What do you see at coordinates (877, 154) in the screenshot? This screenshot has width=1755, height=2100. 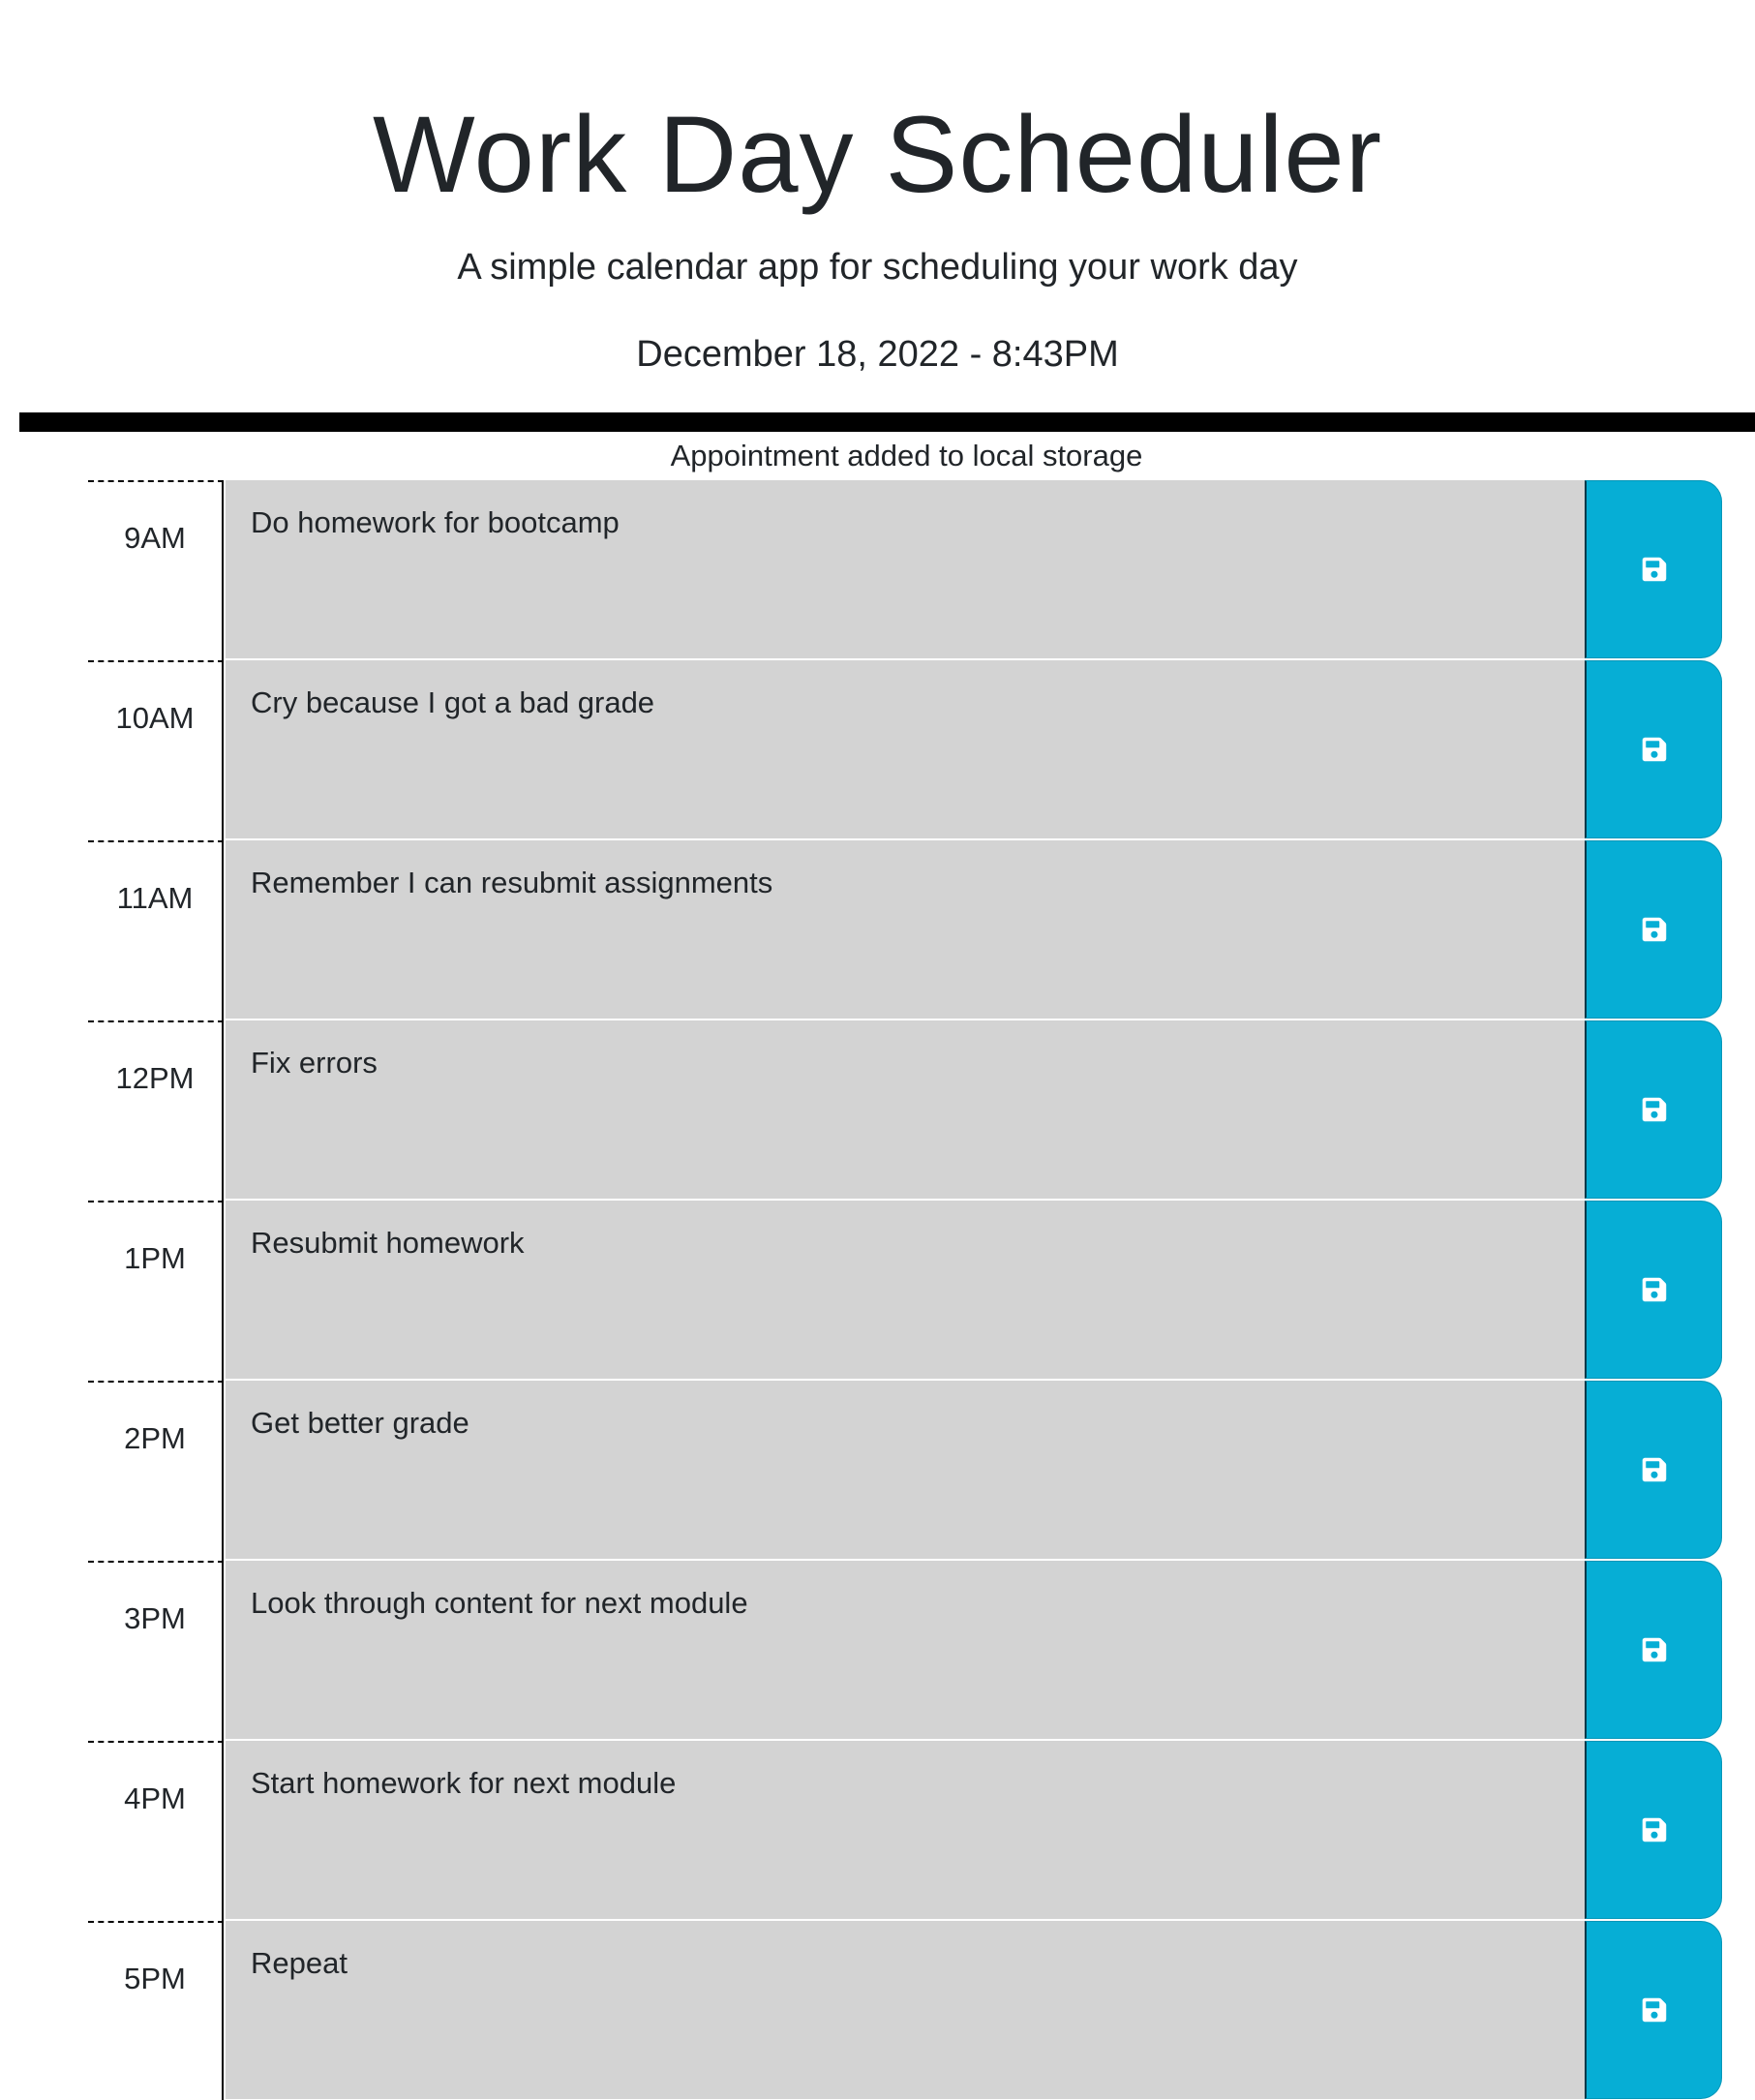 I see `page-title: Work Day Scheduler` at bounding box center [877, 154].